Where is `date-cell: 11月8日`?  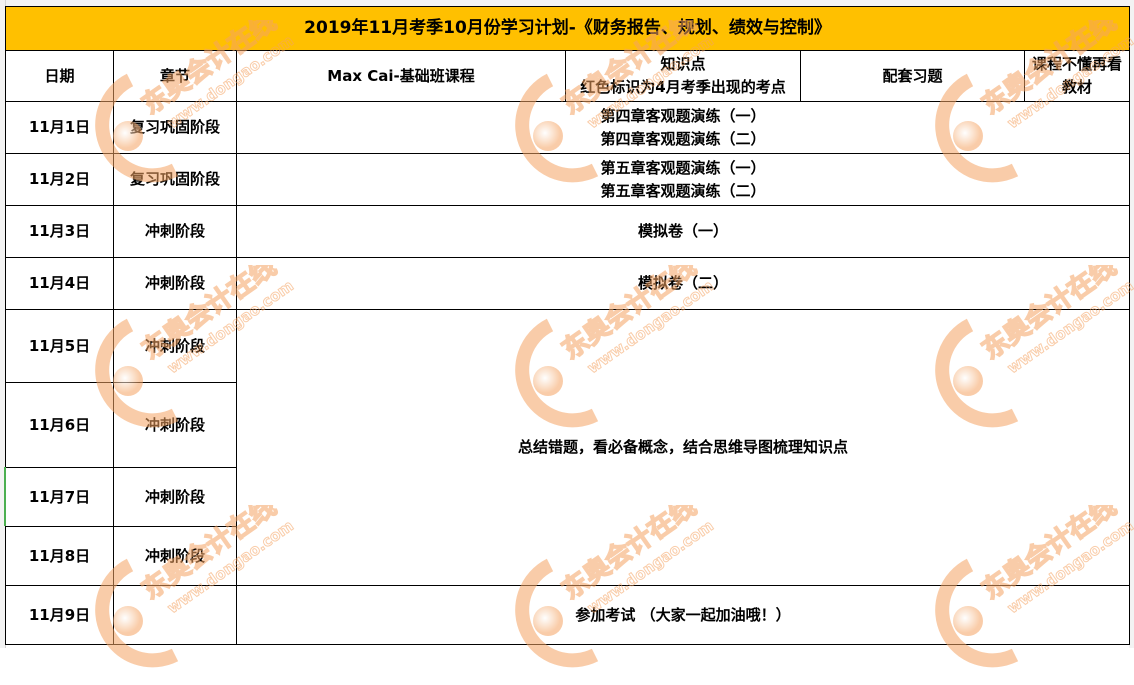 date-cell: 11月8日 is located at coordinates (59, 556).